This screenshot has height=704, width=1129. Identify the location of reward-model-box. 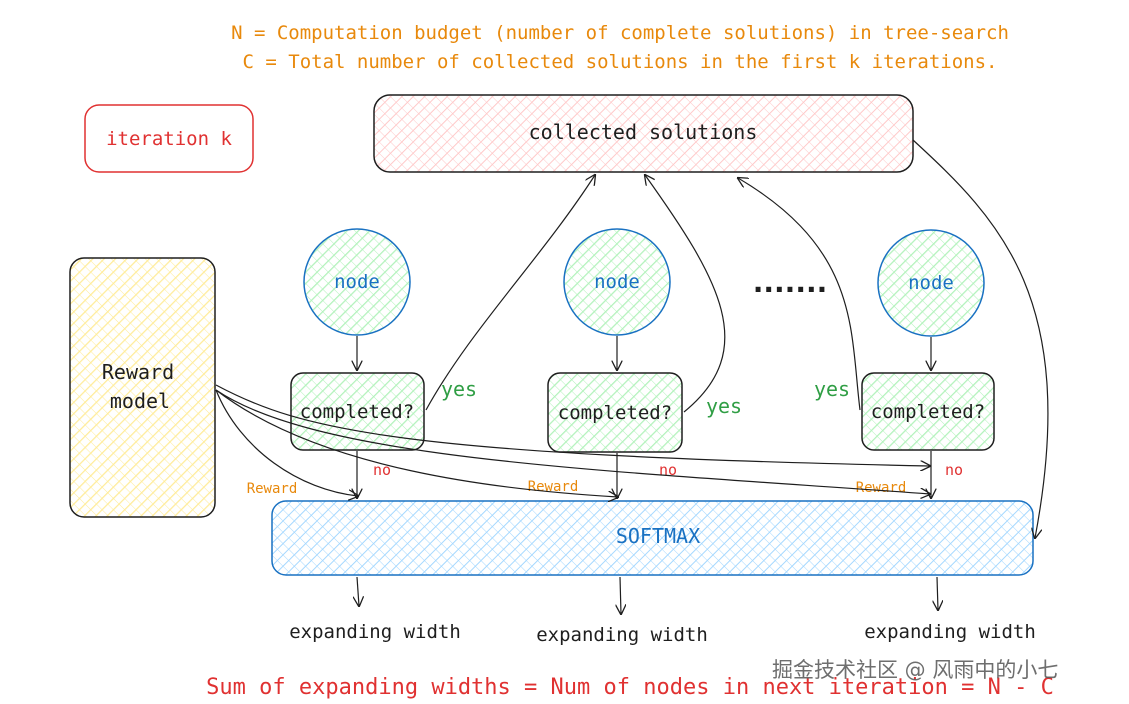
(142, 387).